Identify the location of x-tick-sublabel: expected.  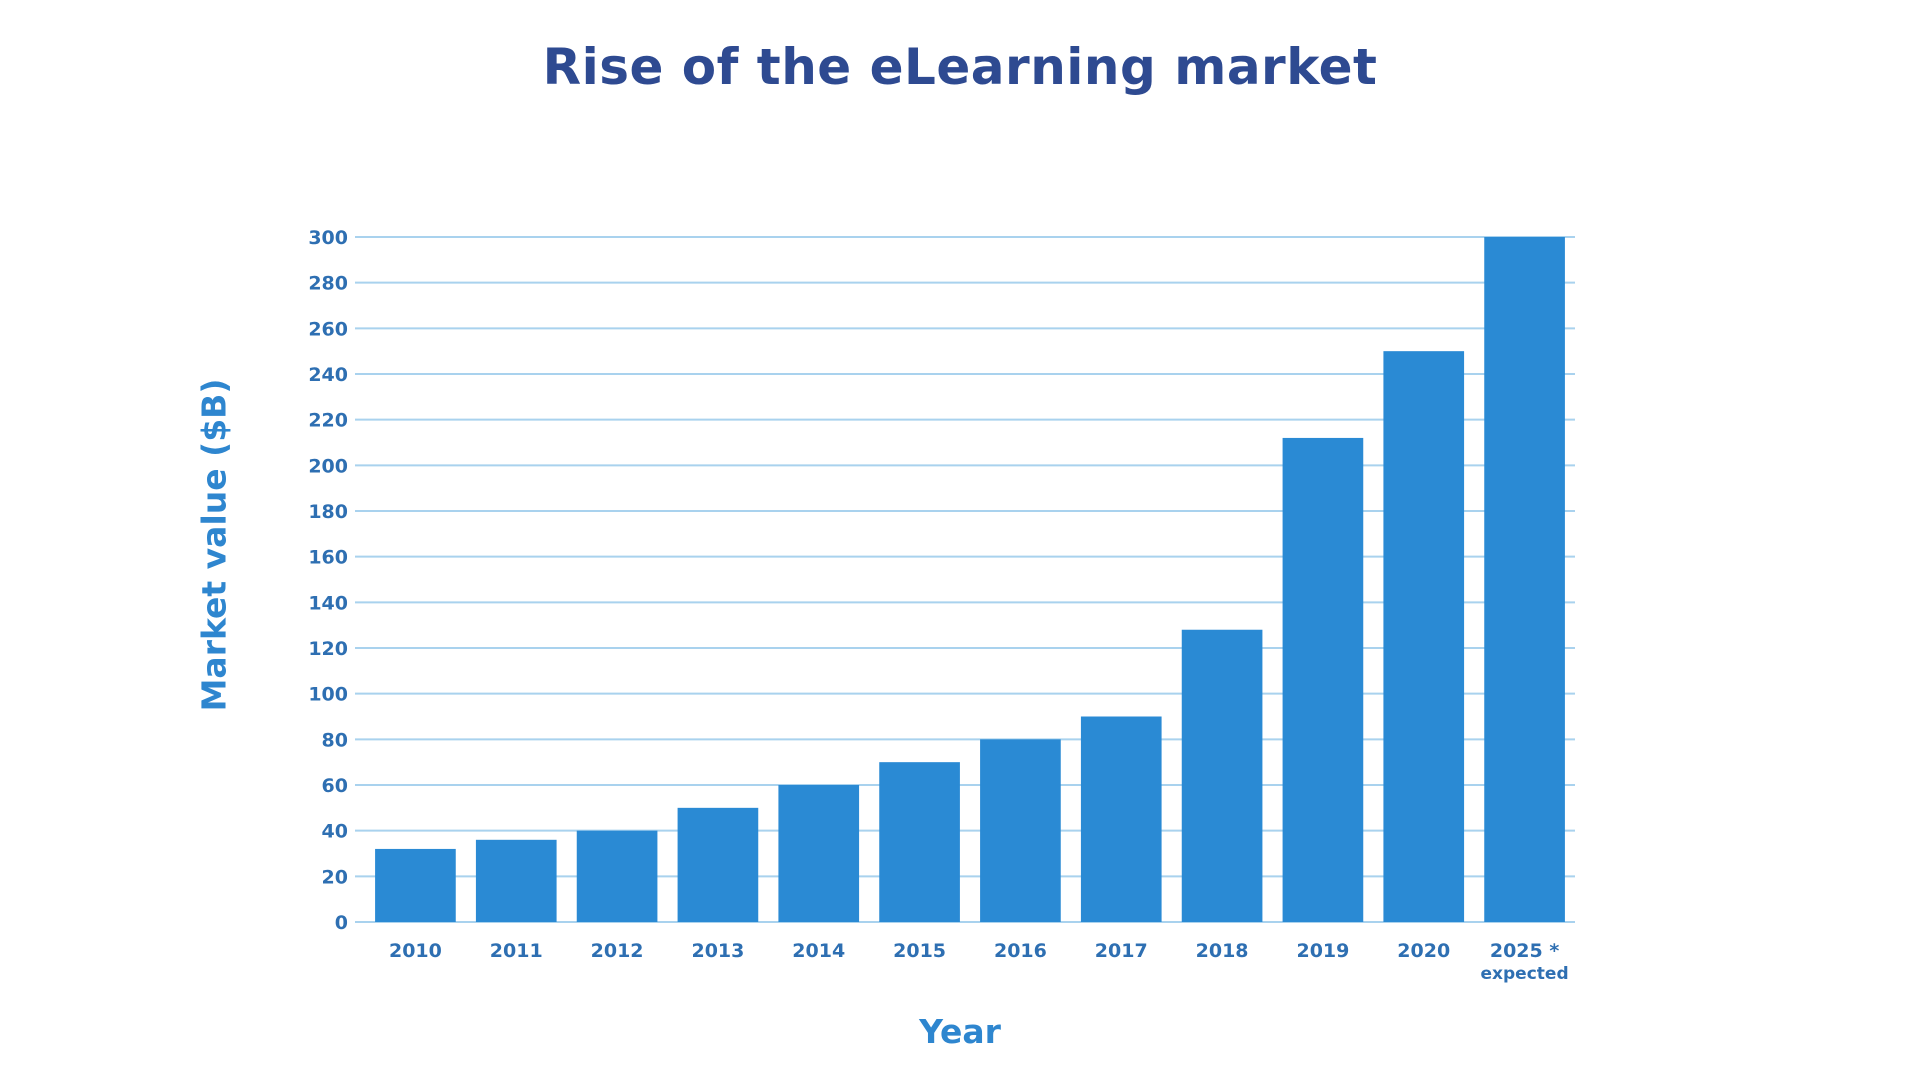
(1525, 974).